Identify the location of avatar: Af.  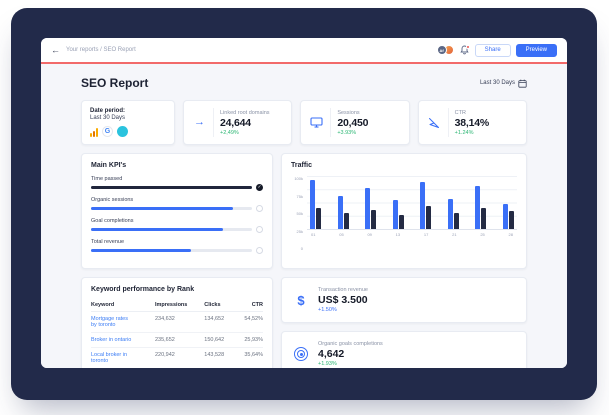
(441, 50).